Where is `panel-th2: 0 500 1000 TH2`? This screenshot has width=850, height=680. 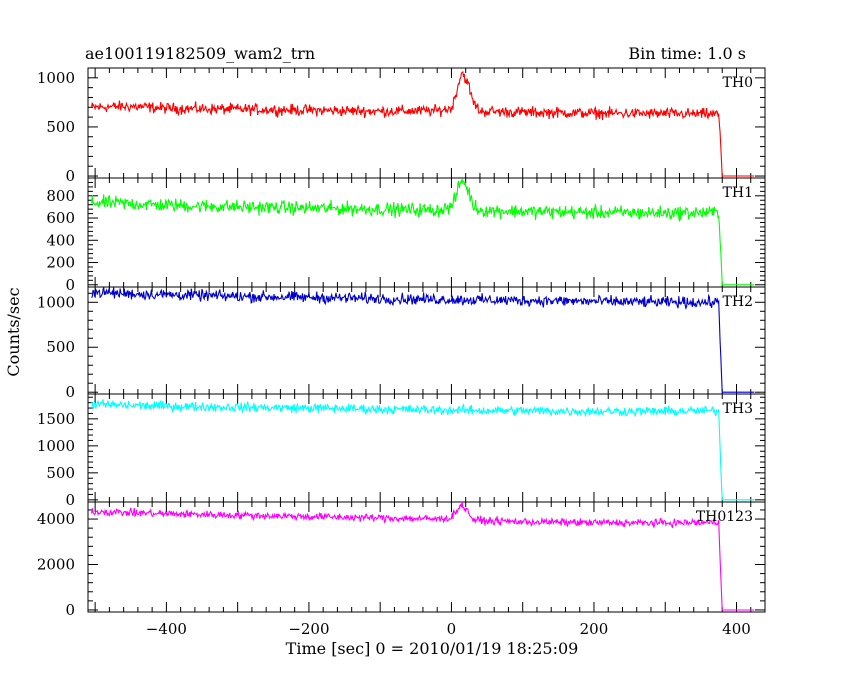 panel-th2: 0 500 1000 TH2 is located at coordinates (401, 343).